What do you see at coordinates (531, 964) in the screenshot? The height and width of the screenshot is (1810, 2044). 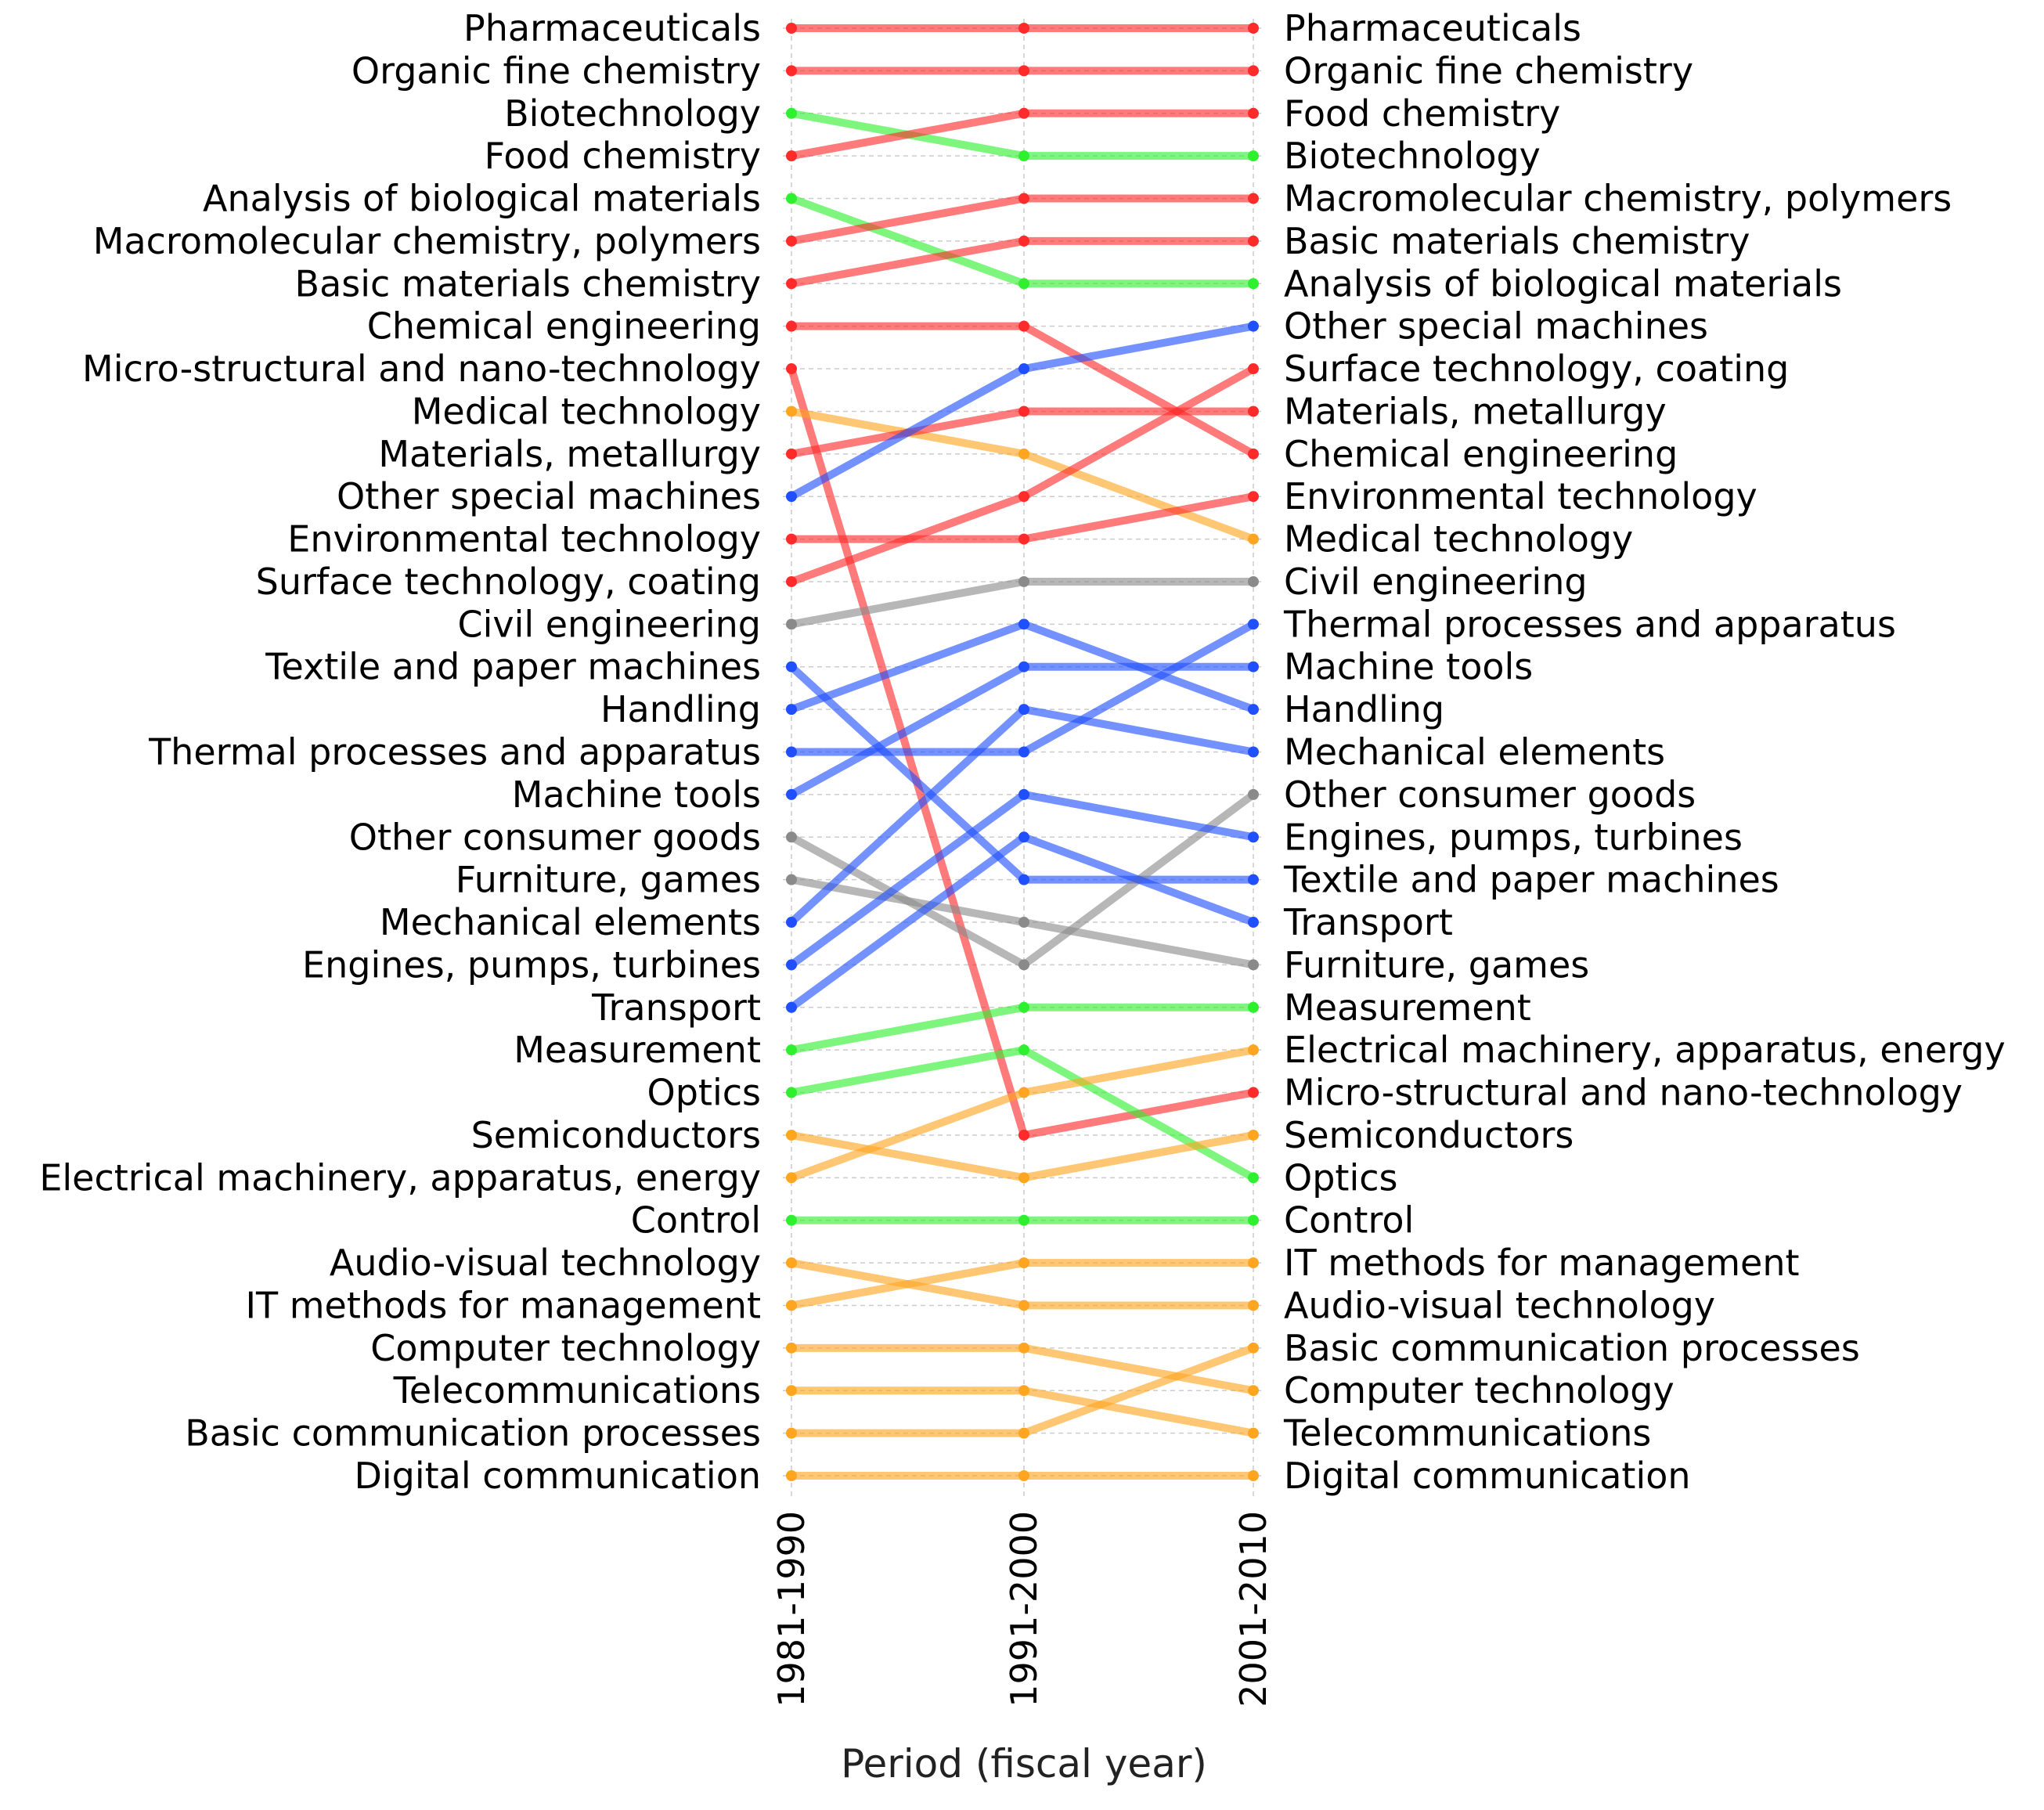 I see `left-rank-label: Engines, pumps, turbines` at bounding box center [531, 964].